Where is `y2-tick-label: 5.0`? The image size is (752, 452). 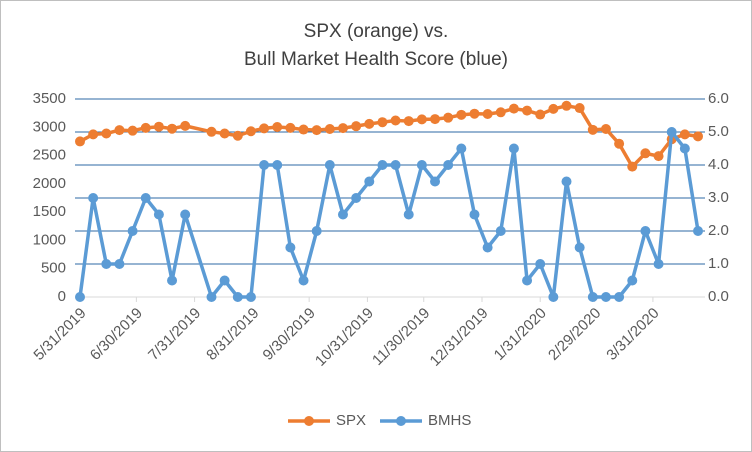
y2-tick-label: 5.0 is located at coordinates (718, 131).